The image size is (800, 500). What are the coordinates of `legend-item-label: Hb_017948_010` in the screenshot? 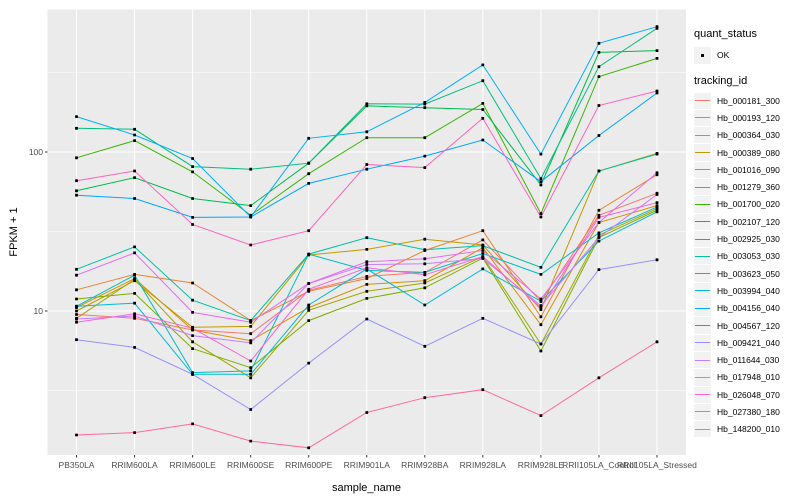 It's located at (748, 377).